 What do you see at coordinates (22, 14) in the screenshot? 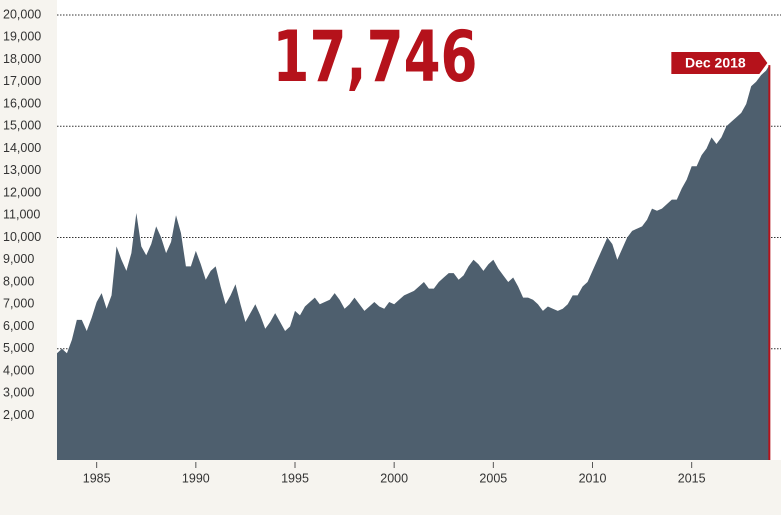
I see `y-tick-label: 20,000` at bounding box center [22, 14].